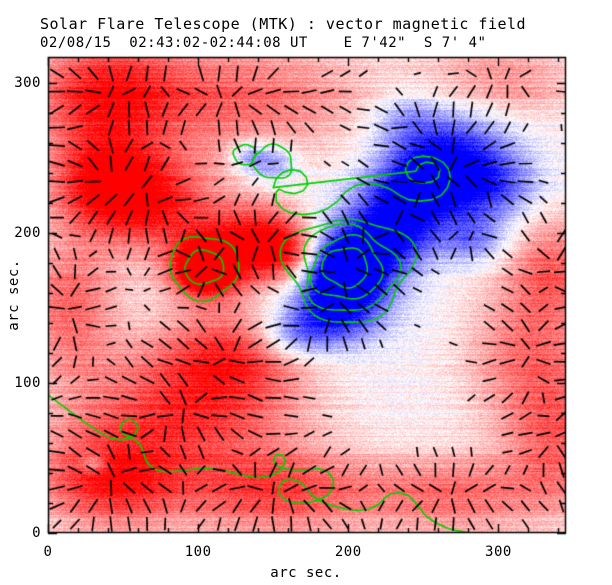  What do you see at coordinates (306, 573) in the screenshot?
I see `x-axis-title: arc sec.` at bounding box center [306, 573].